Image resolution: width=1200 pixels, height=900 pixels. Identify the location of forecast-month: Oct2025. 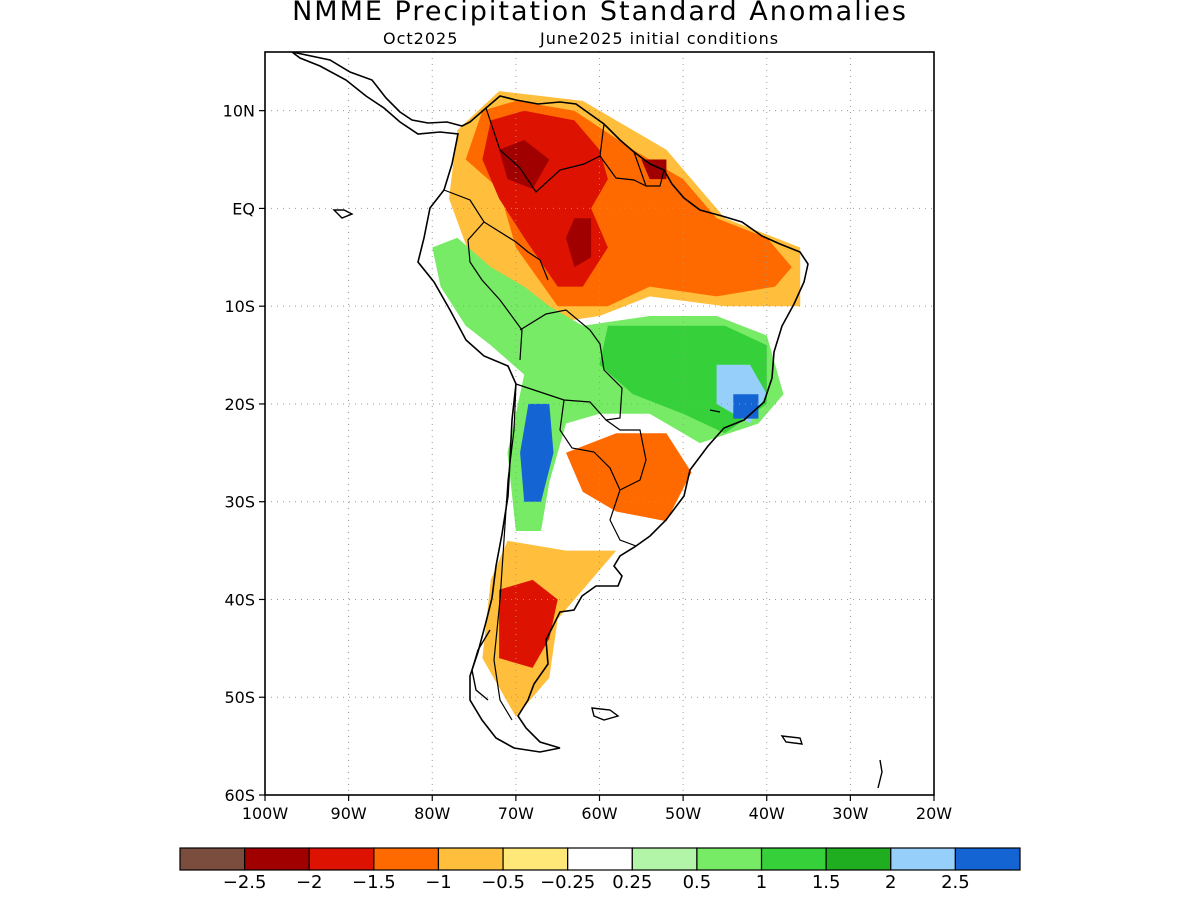
(421, 38).